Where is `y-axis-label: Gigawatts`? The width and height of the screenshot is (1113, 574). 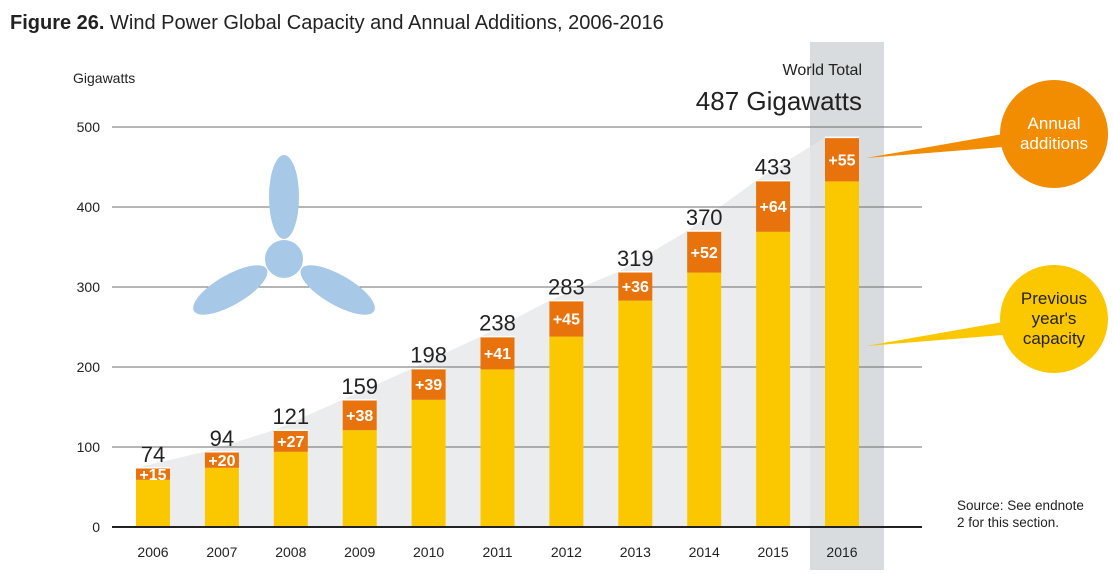 y-axis-label: Gigawatts is located at coordinates (104, 78).